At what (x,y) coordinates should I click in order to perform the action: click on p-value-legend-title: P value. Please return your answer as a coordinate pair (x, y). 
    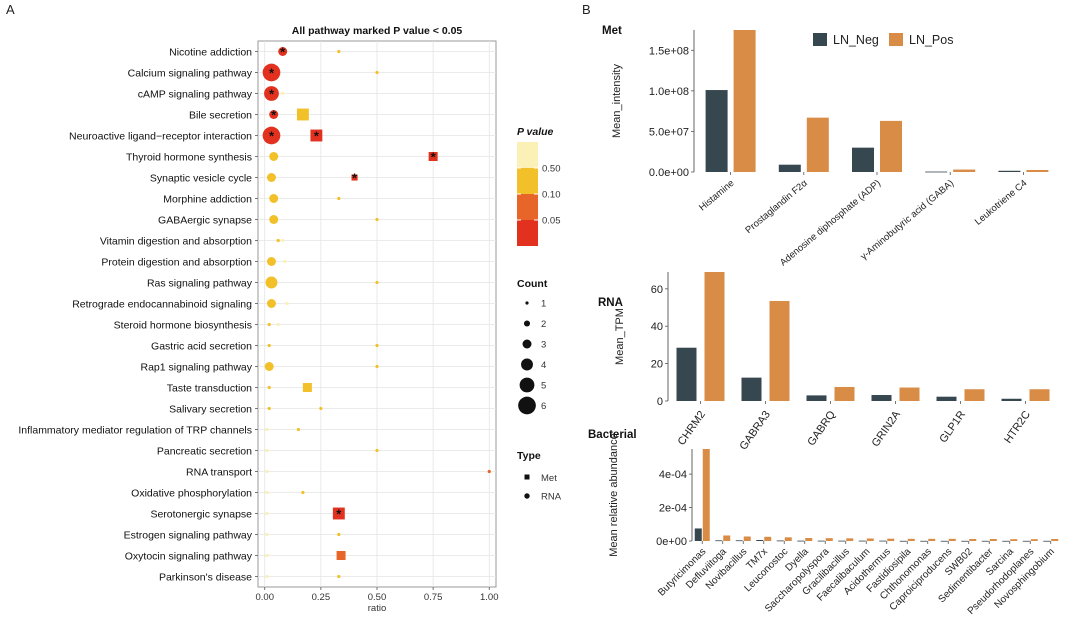
    Looking at the image, I should click on (535, 132).